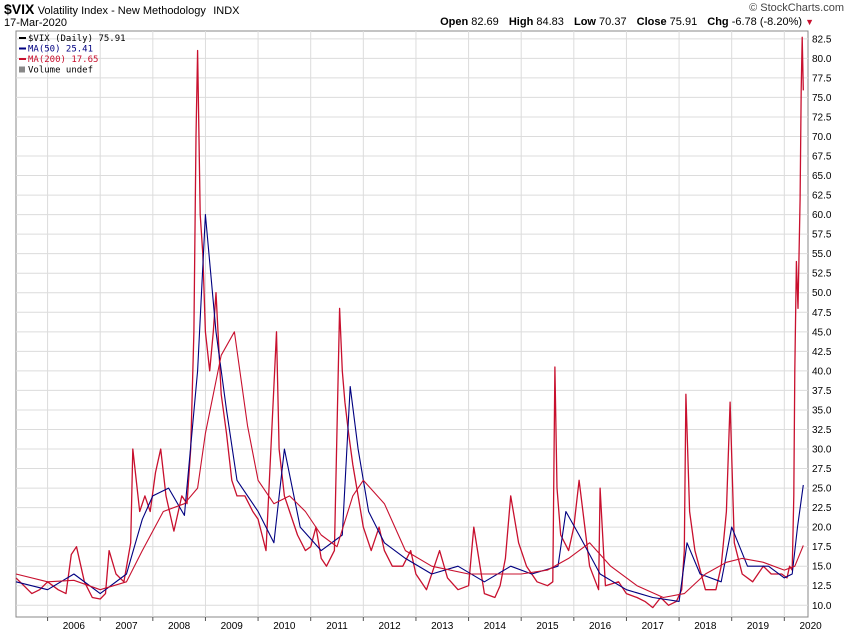 The width and height of the screenshot is (850, 633). Describe the element at coordinates (822, 293) in the screenshot. I see `y-tick-label: 50.0` at that location.